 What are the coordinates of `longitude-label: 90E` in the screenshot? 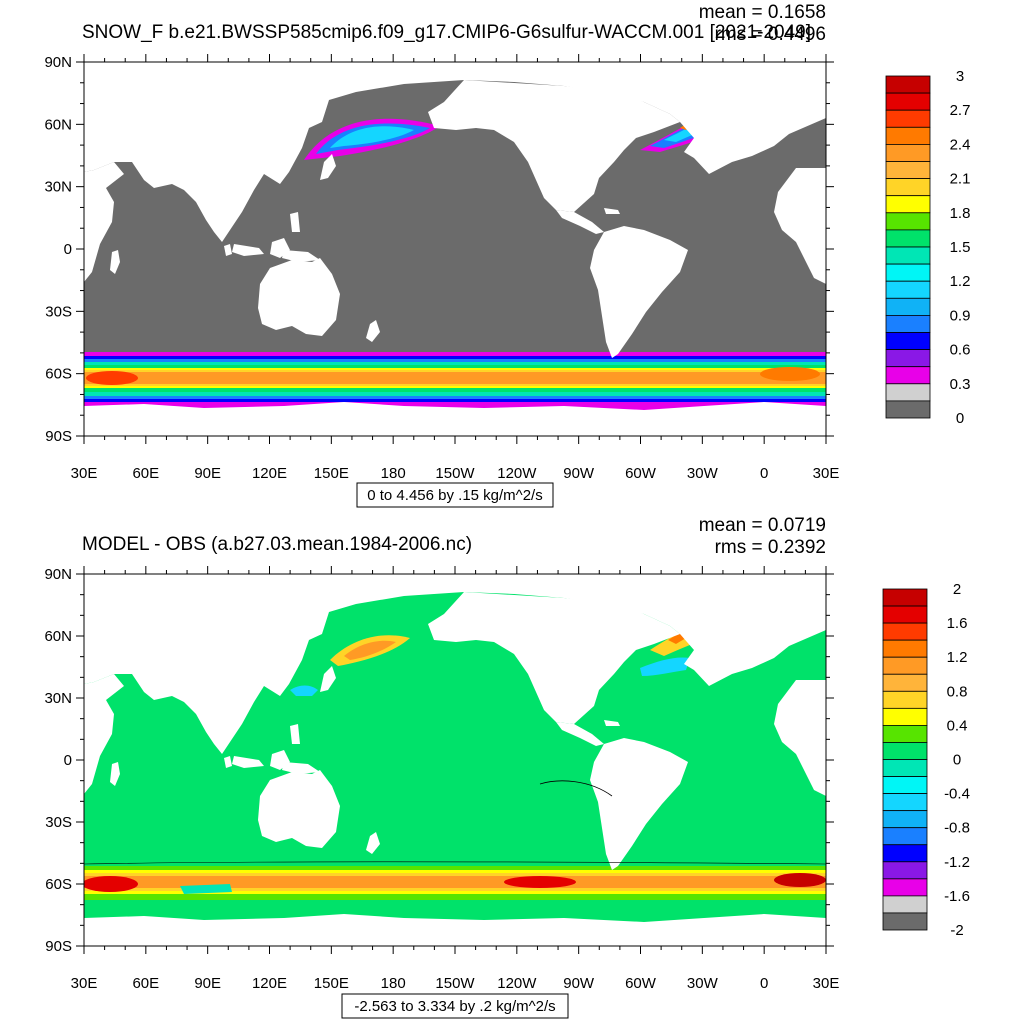 It's located at (207, 983).